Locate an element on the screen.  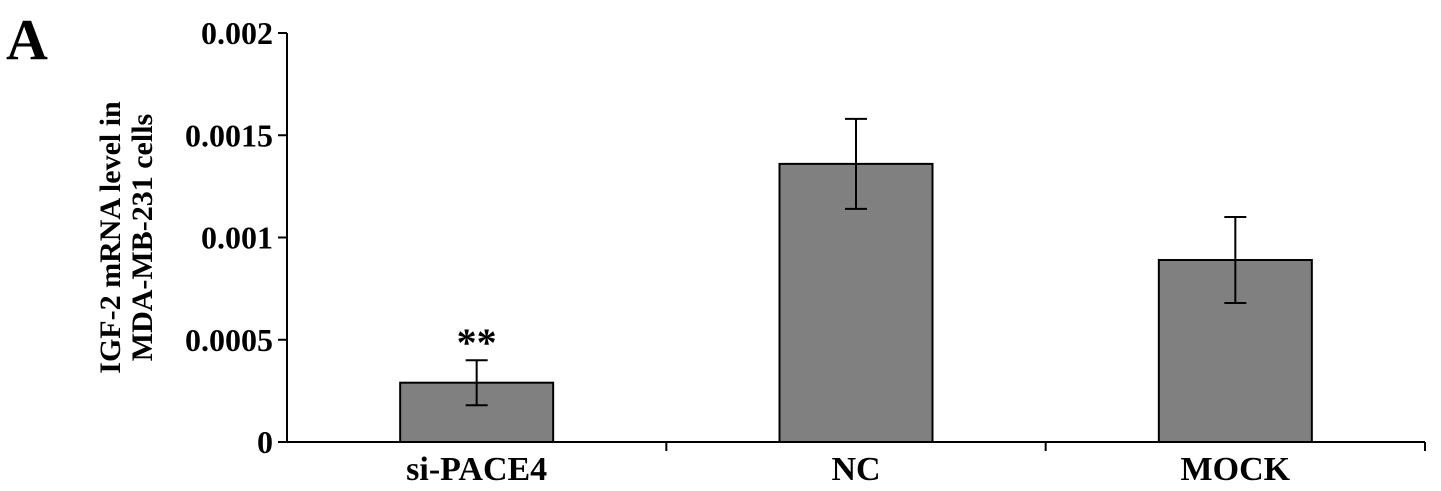
y-tick-label: 0.0015 is located at coordinates (229, 135).